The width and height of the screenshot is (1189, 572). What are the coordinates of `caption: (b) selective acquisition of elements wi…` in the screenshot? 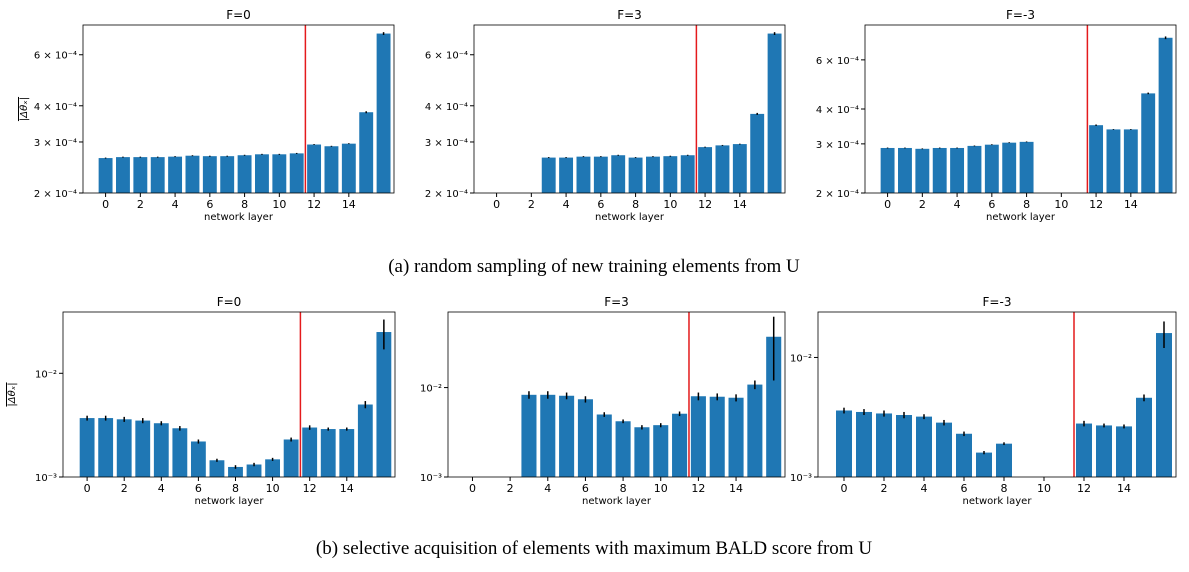 It's located at (594, 548).